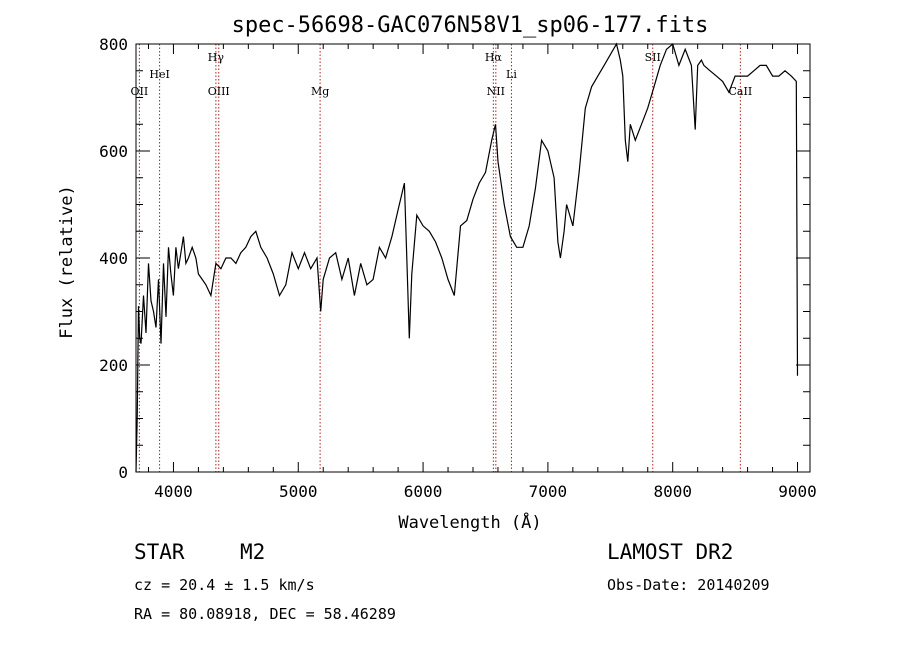 The width and height of the screenshot is (900, 649). Describe the element at coordinates (511, 74) in the screenshot. I see `spectral-line-label: Li` at that location.